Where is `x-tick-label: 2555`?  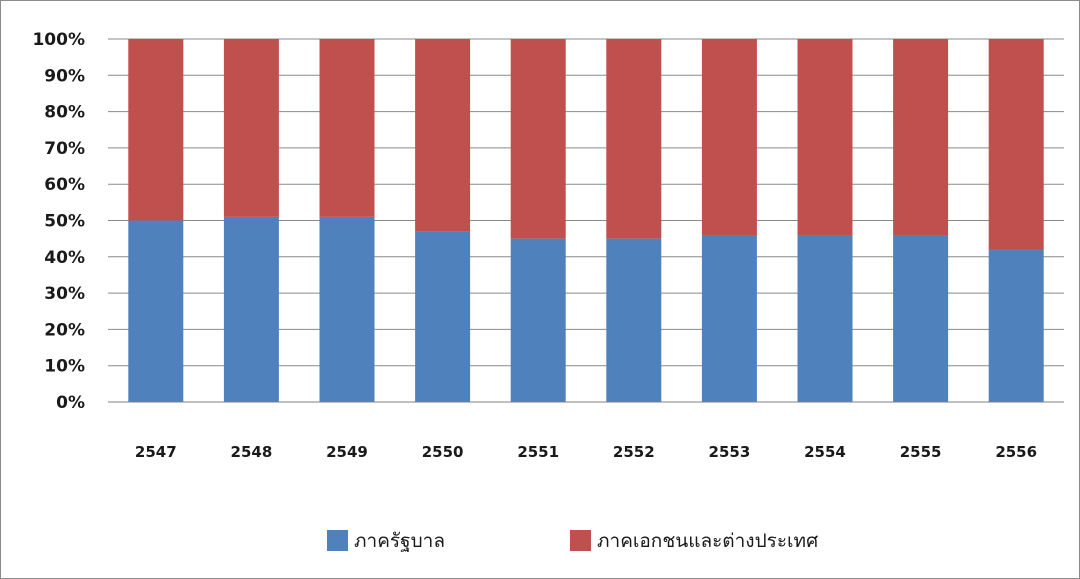
x-tick-label: 2555 is located at coordinates (921, 452).